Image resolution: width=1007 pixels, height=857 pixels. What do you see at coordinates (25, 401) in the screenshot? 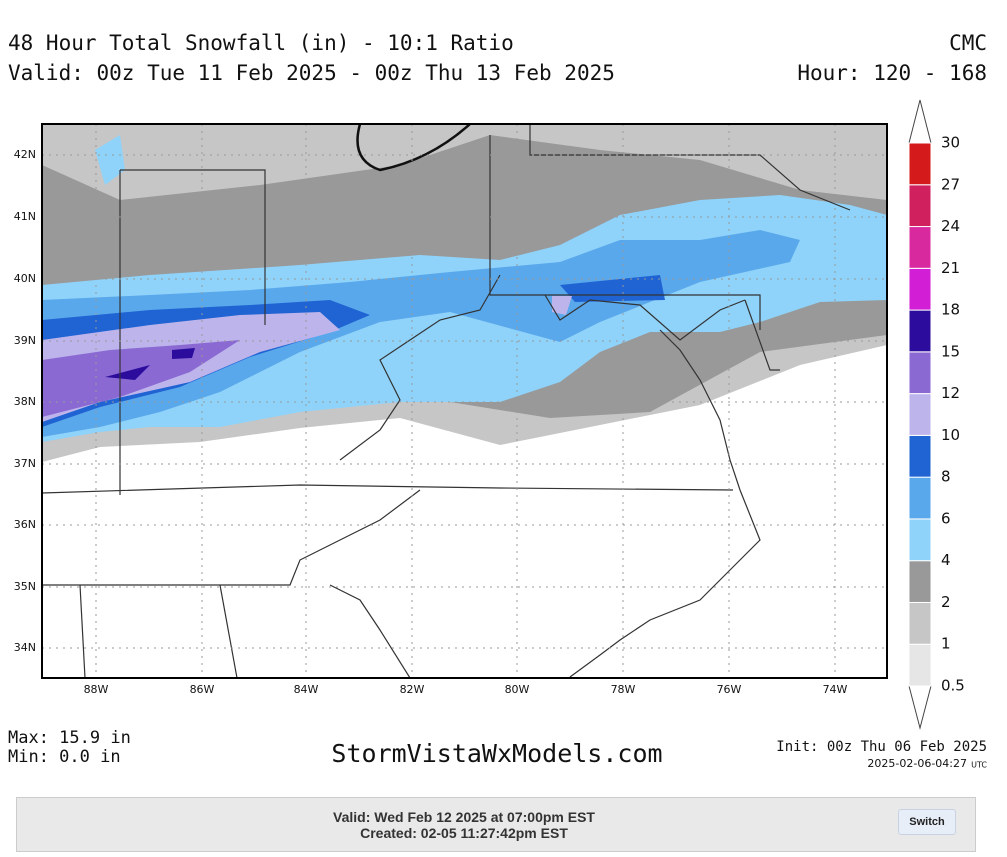
I see `lat-label: 38N` at bounding box center [25, 401].